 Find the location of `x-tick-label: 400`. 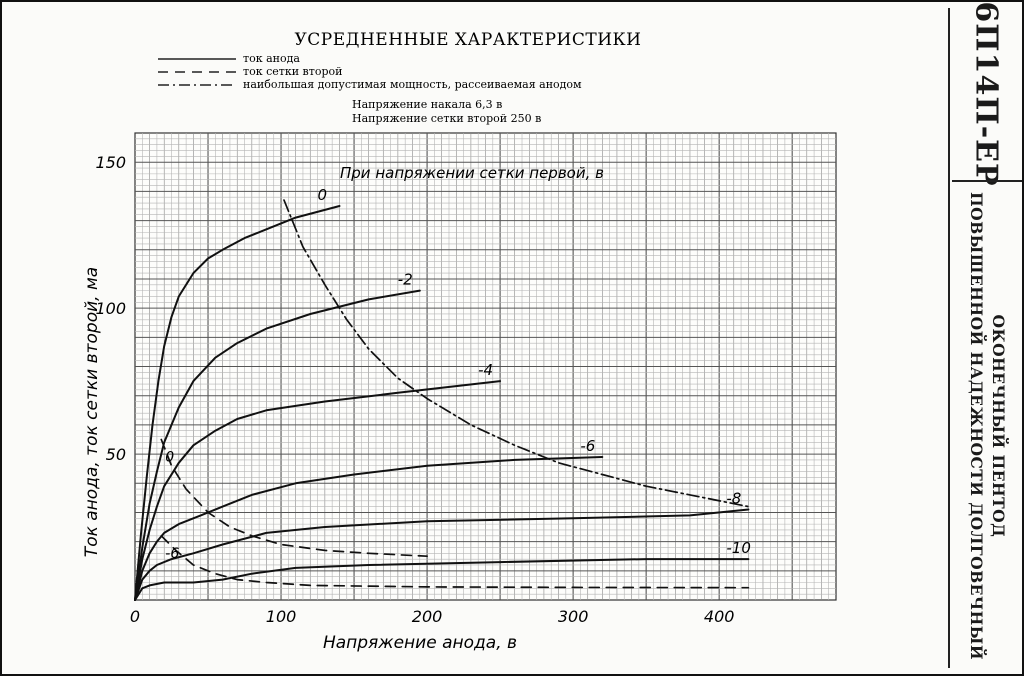

x-tick-label: 400 is located at coordinates (719, 616).